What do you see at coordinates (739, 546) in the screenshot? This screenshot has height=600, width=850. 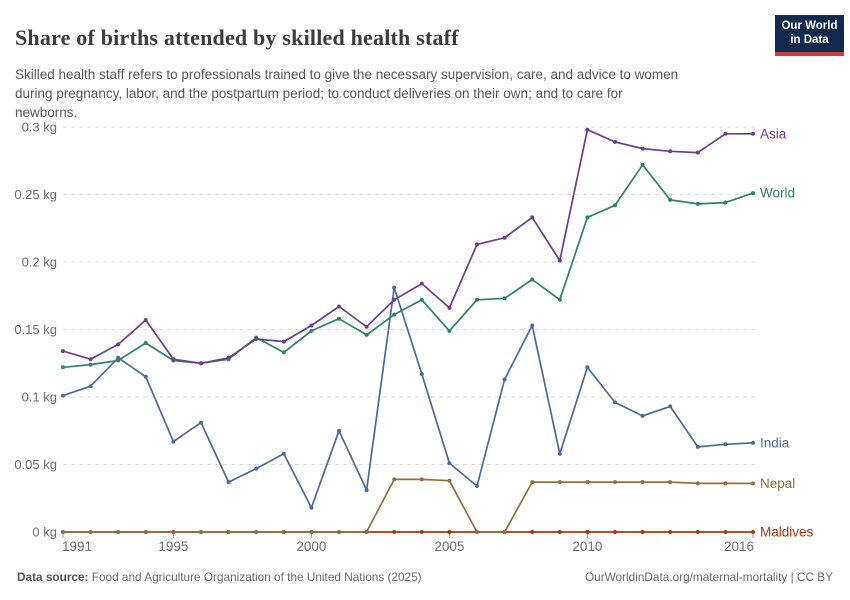 I see `x-axis-tick-label: 2016` at bounding box center [739, 546].